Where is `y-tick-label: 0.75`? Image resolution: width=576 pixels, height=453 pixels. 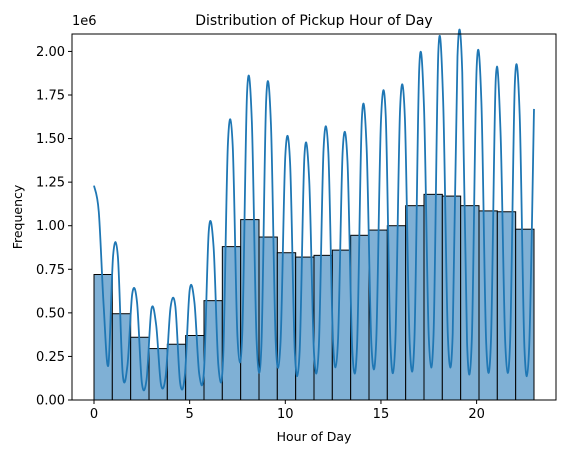
y-tick-label: 0.75 is located at coordinates (50, 270).